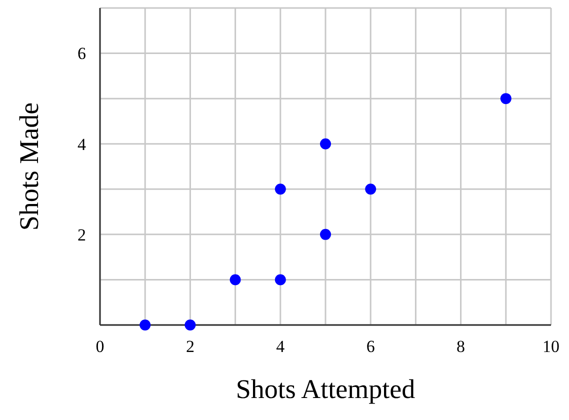 The image size is (569, 420). I want to click on x-tick-label: 10, so click(551, 346).